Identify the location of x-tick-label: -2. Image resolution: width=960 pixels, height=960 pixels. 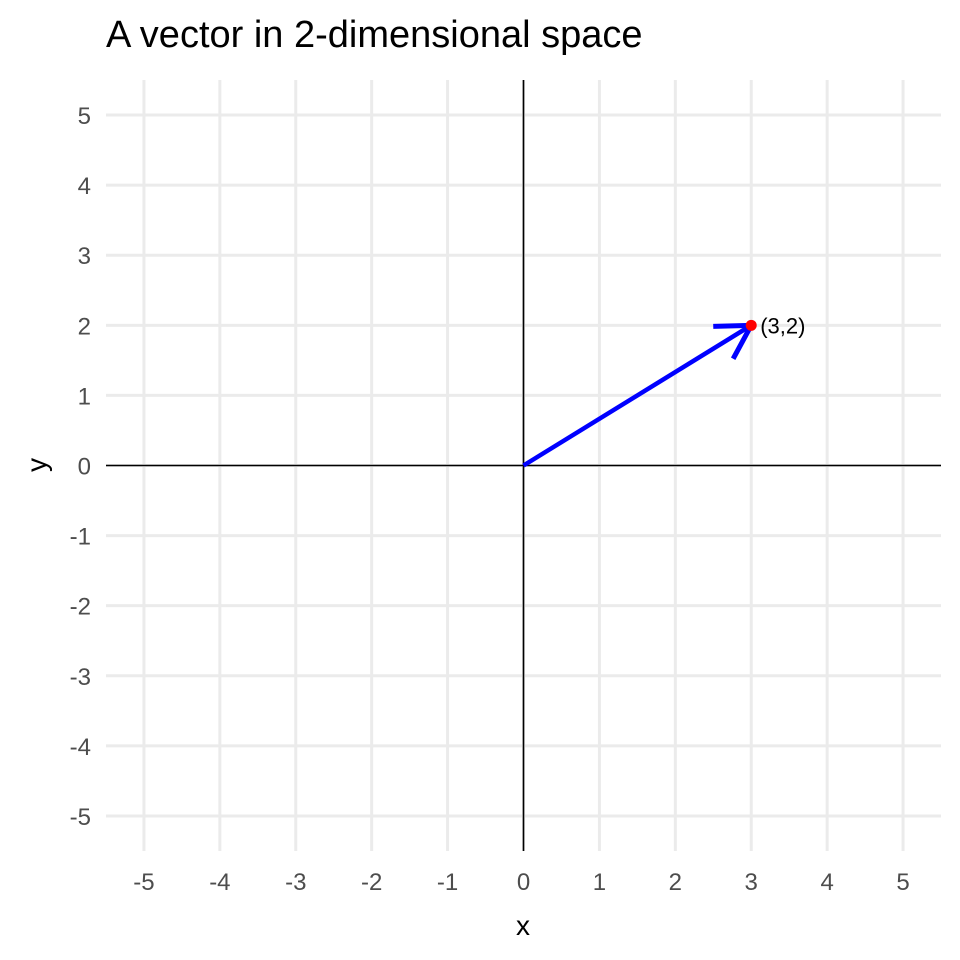
(371, 882).